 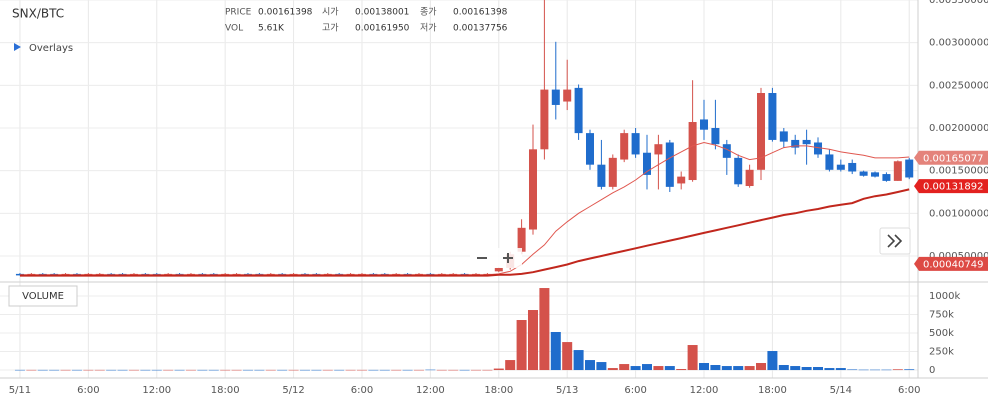 I want to click on x-tick-label: 5/12, so click(x=293, y=390).